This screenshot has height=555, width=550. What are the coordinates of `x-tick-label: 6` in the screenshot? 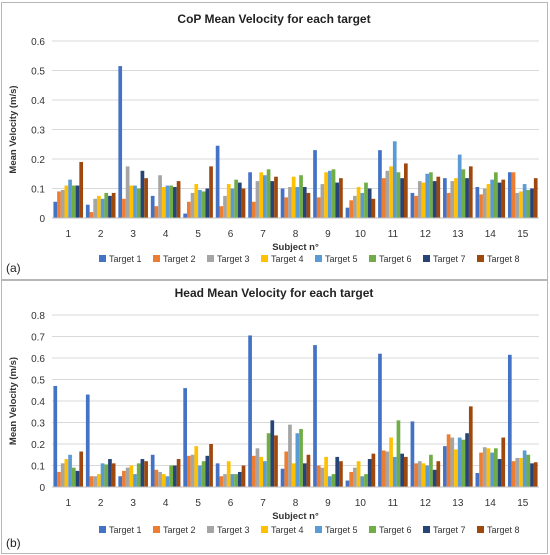 It's located at (231, 234).